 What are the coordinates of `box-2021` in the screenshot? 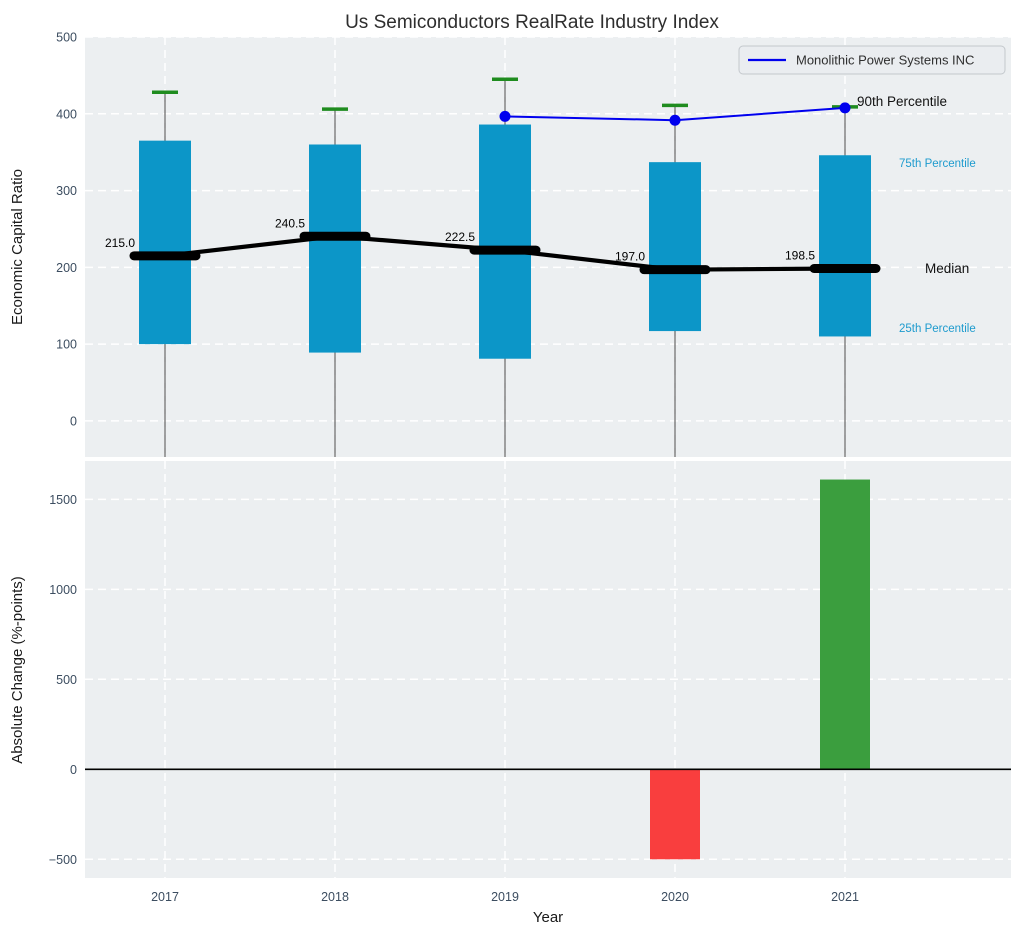 It's located at (845, 246).